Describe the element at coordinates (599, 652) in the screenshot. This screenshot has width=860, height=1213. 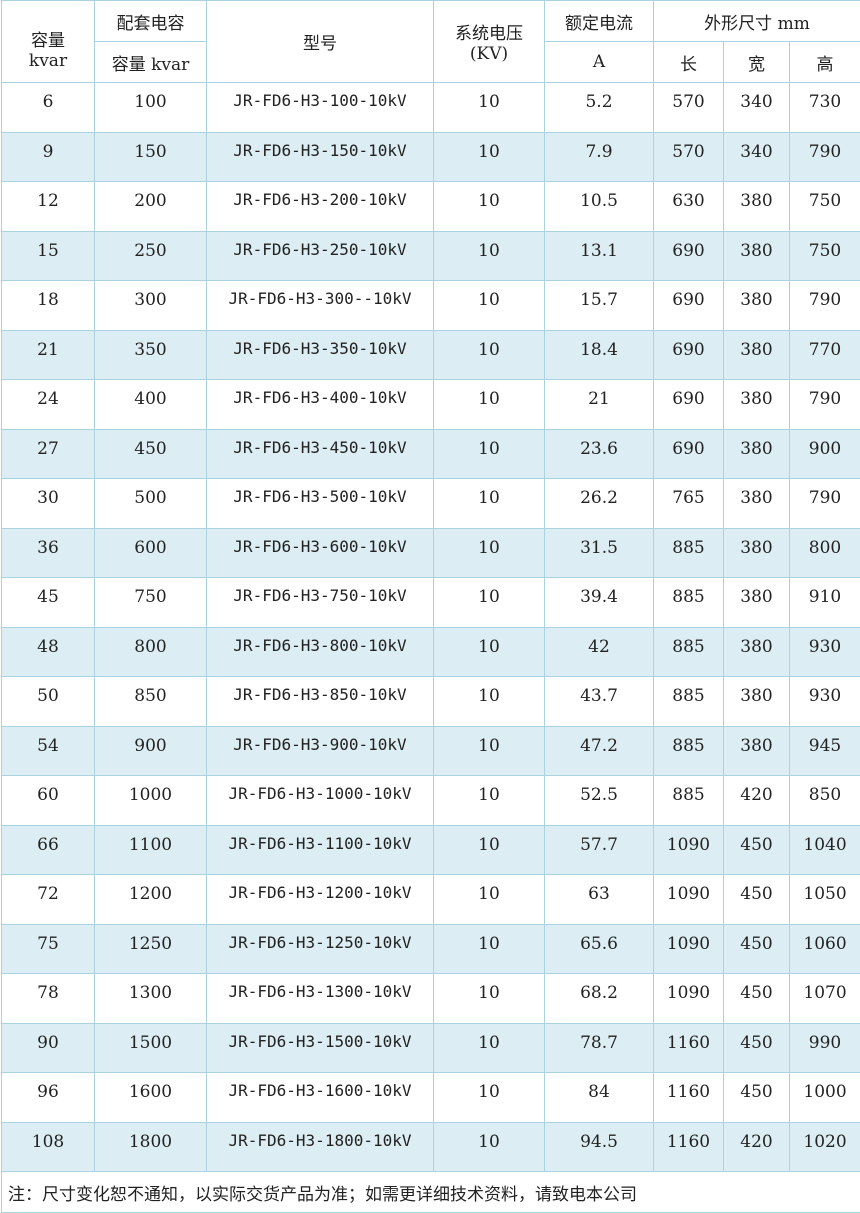
I see `cell-current: 42` at that location.